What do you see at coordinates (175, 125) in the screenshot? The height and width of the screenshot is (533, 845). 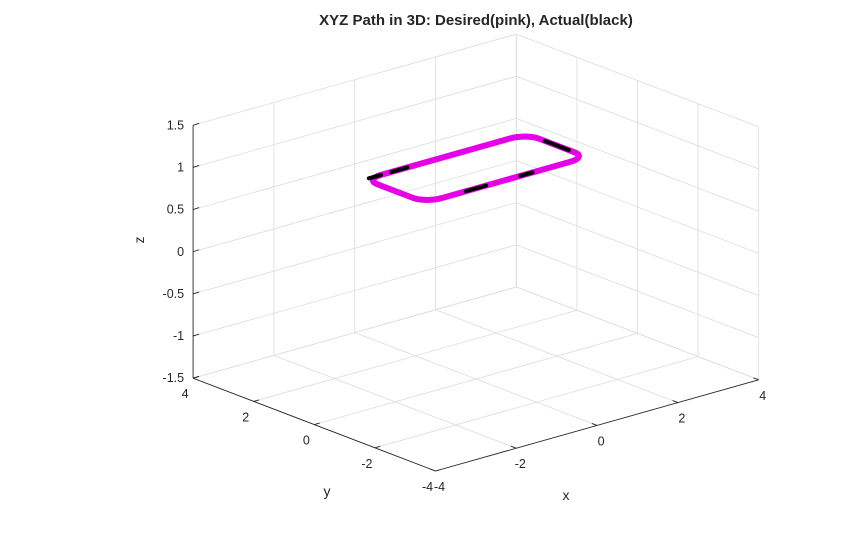 I see `z-tick-label: 1.5` at bounding box center [175, 125].